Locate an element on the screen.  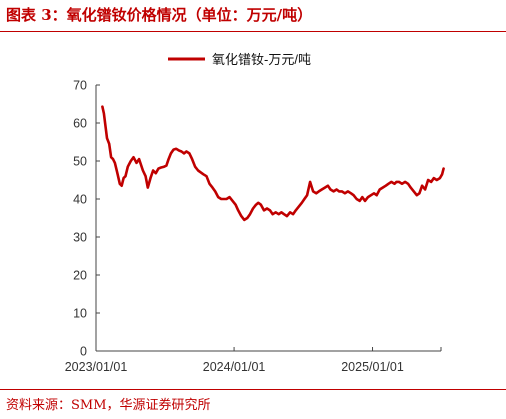
y-tick-label: 60 is located at coordinates (80, 124).